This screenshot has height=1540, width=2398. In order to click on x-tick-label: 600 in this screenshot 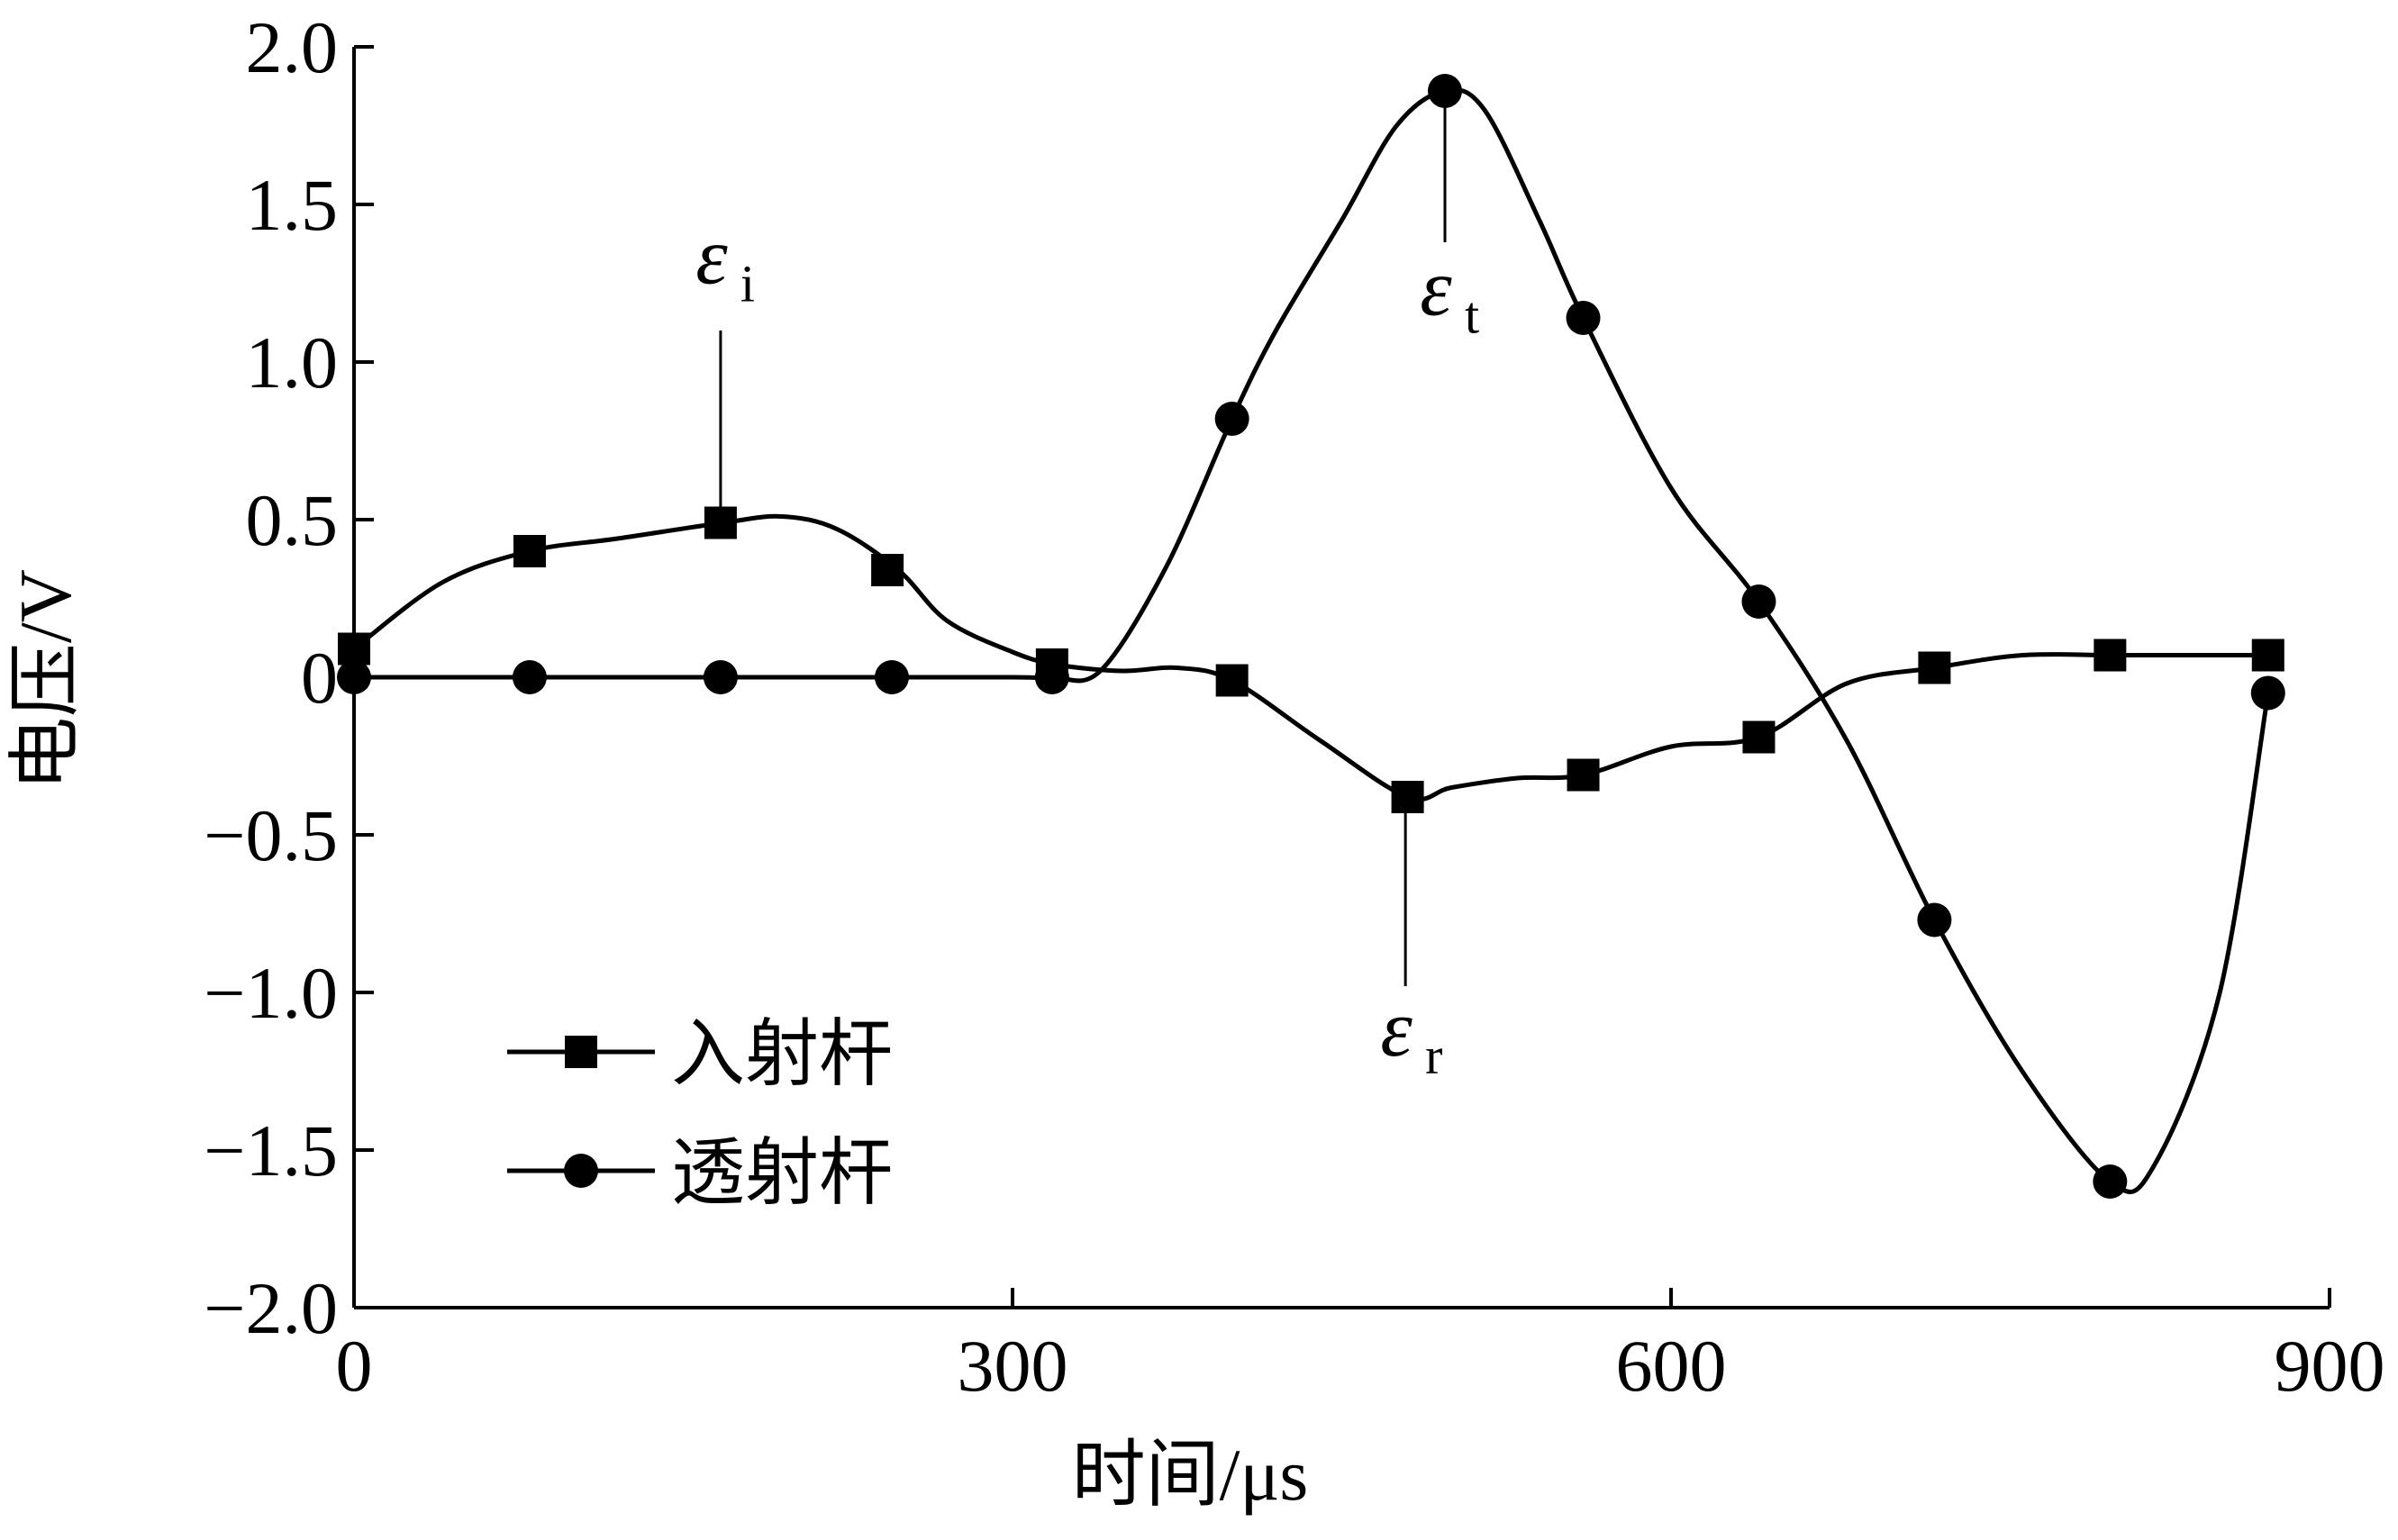, I will do `click(1671, 1366)`.